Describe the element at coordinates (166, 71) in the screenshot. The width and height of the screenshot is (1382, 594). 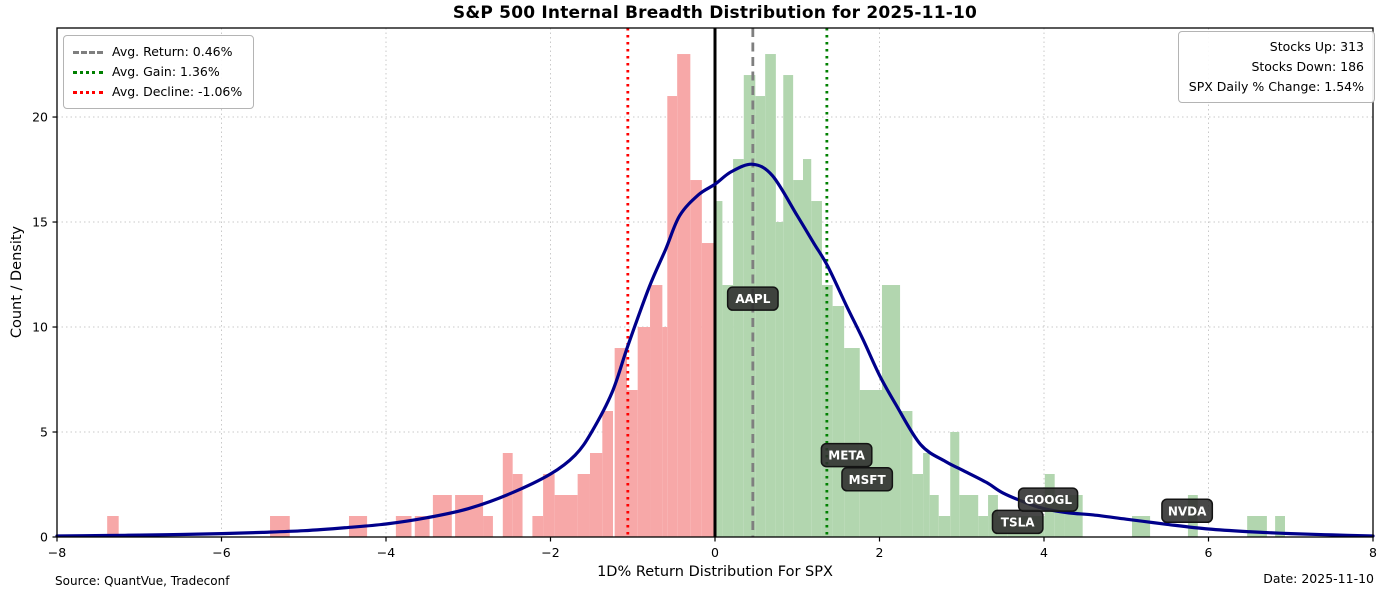
I see `legend-item-label: Avg. Gain: 1.36%` at that location.